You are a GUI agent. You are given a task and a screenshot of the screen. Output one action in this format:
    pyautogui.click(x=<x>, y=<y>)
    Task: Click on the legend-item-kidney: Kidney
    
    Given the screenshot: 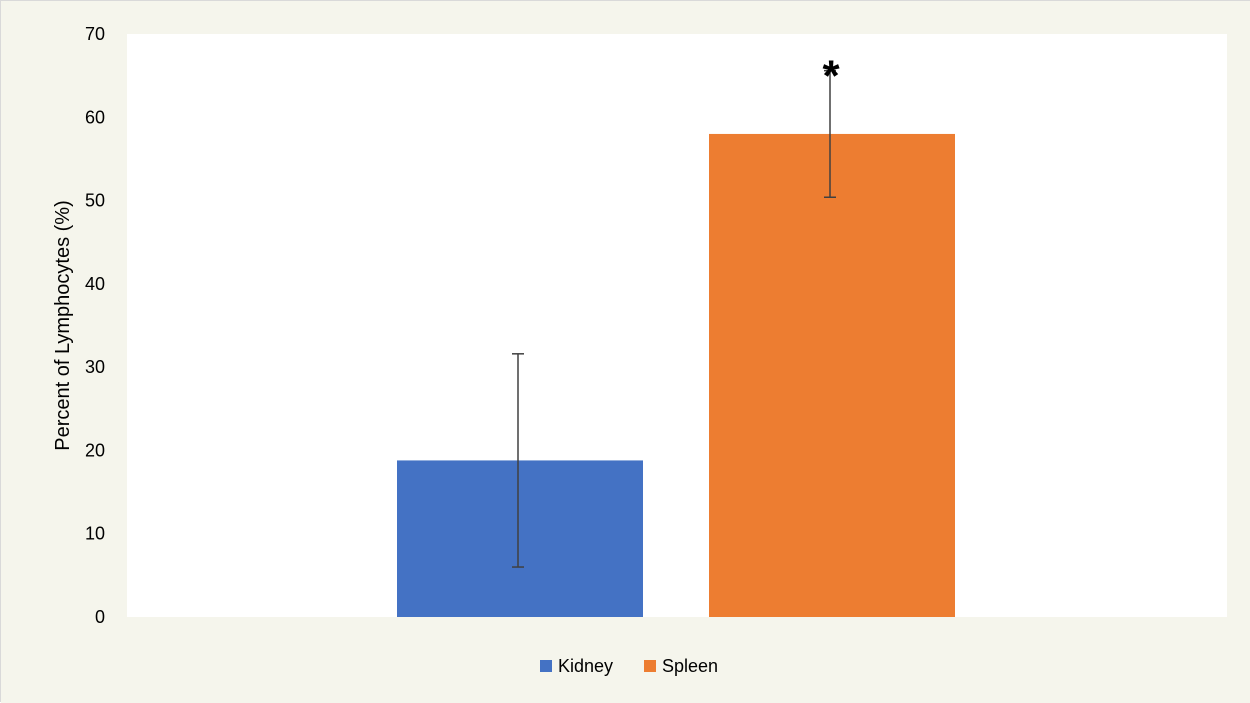 What is the action you would take?
    pyautogui.click(x=576, y=666)
    